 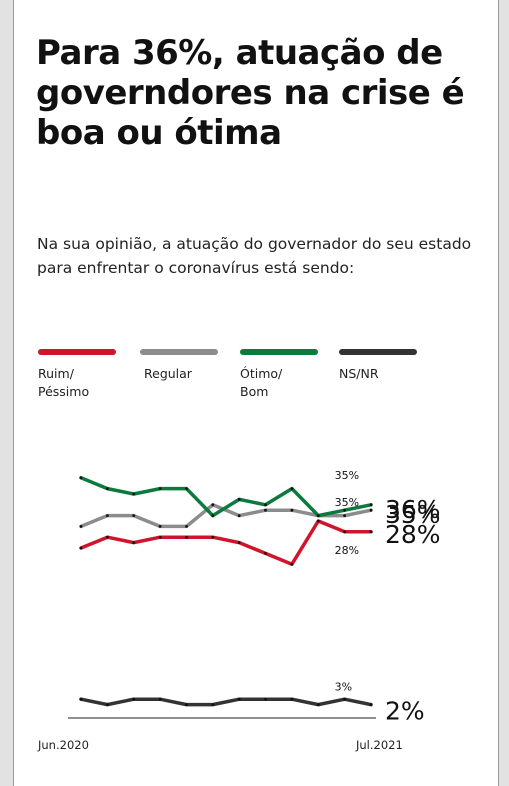 What do you see at coordinates (413, 534) in the screenshot?
I see `end-value-ruim-pessimo: 28%` at bounding box center [413, 534].